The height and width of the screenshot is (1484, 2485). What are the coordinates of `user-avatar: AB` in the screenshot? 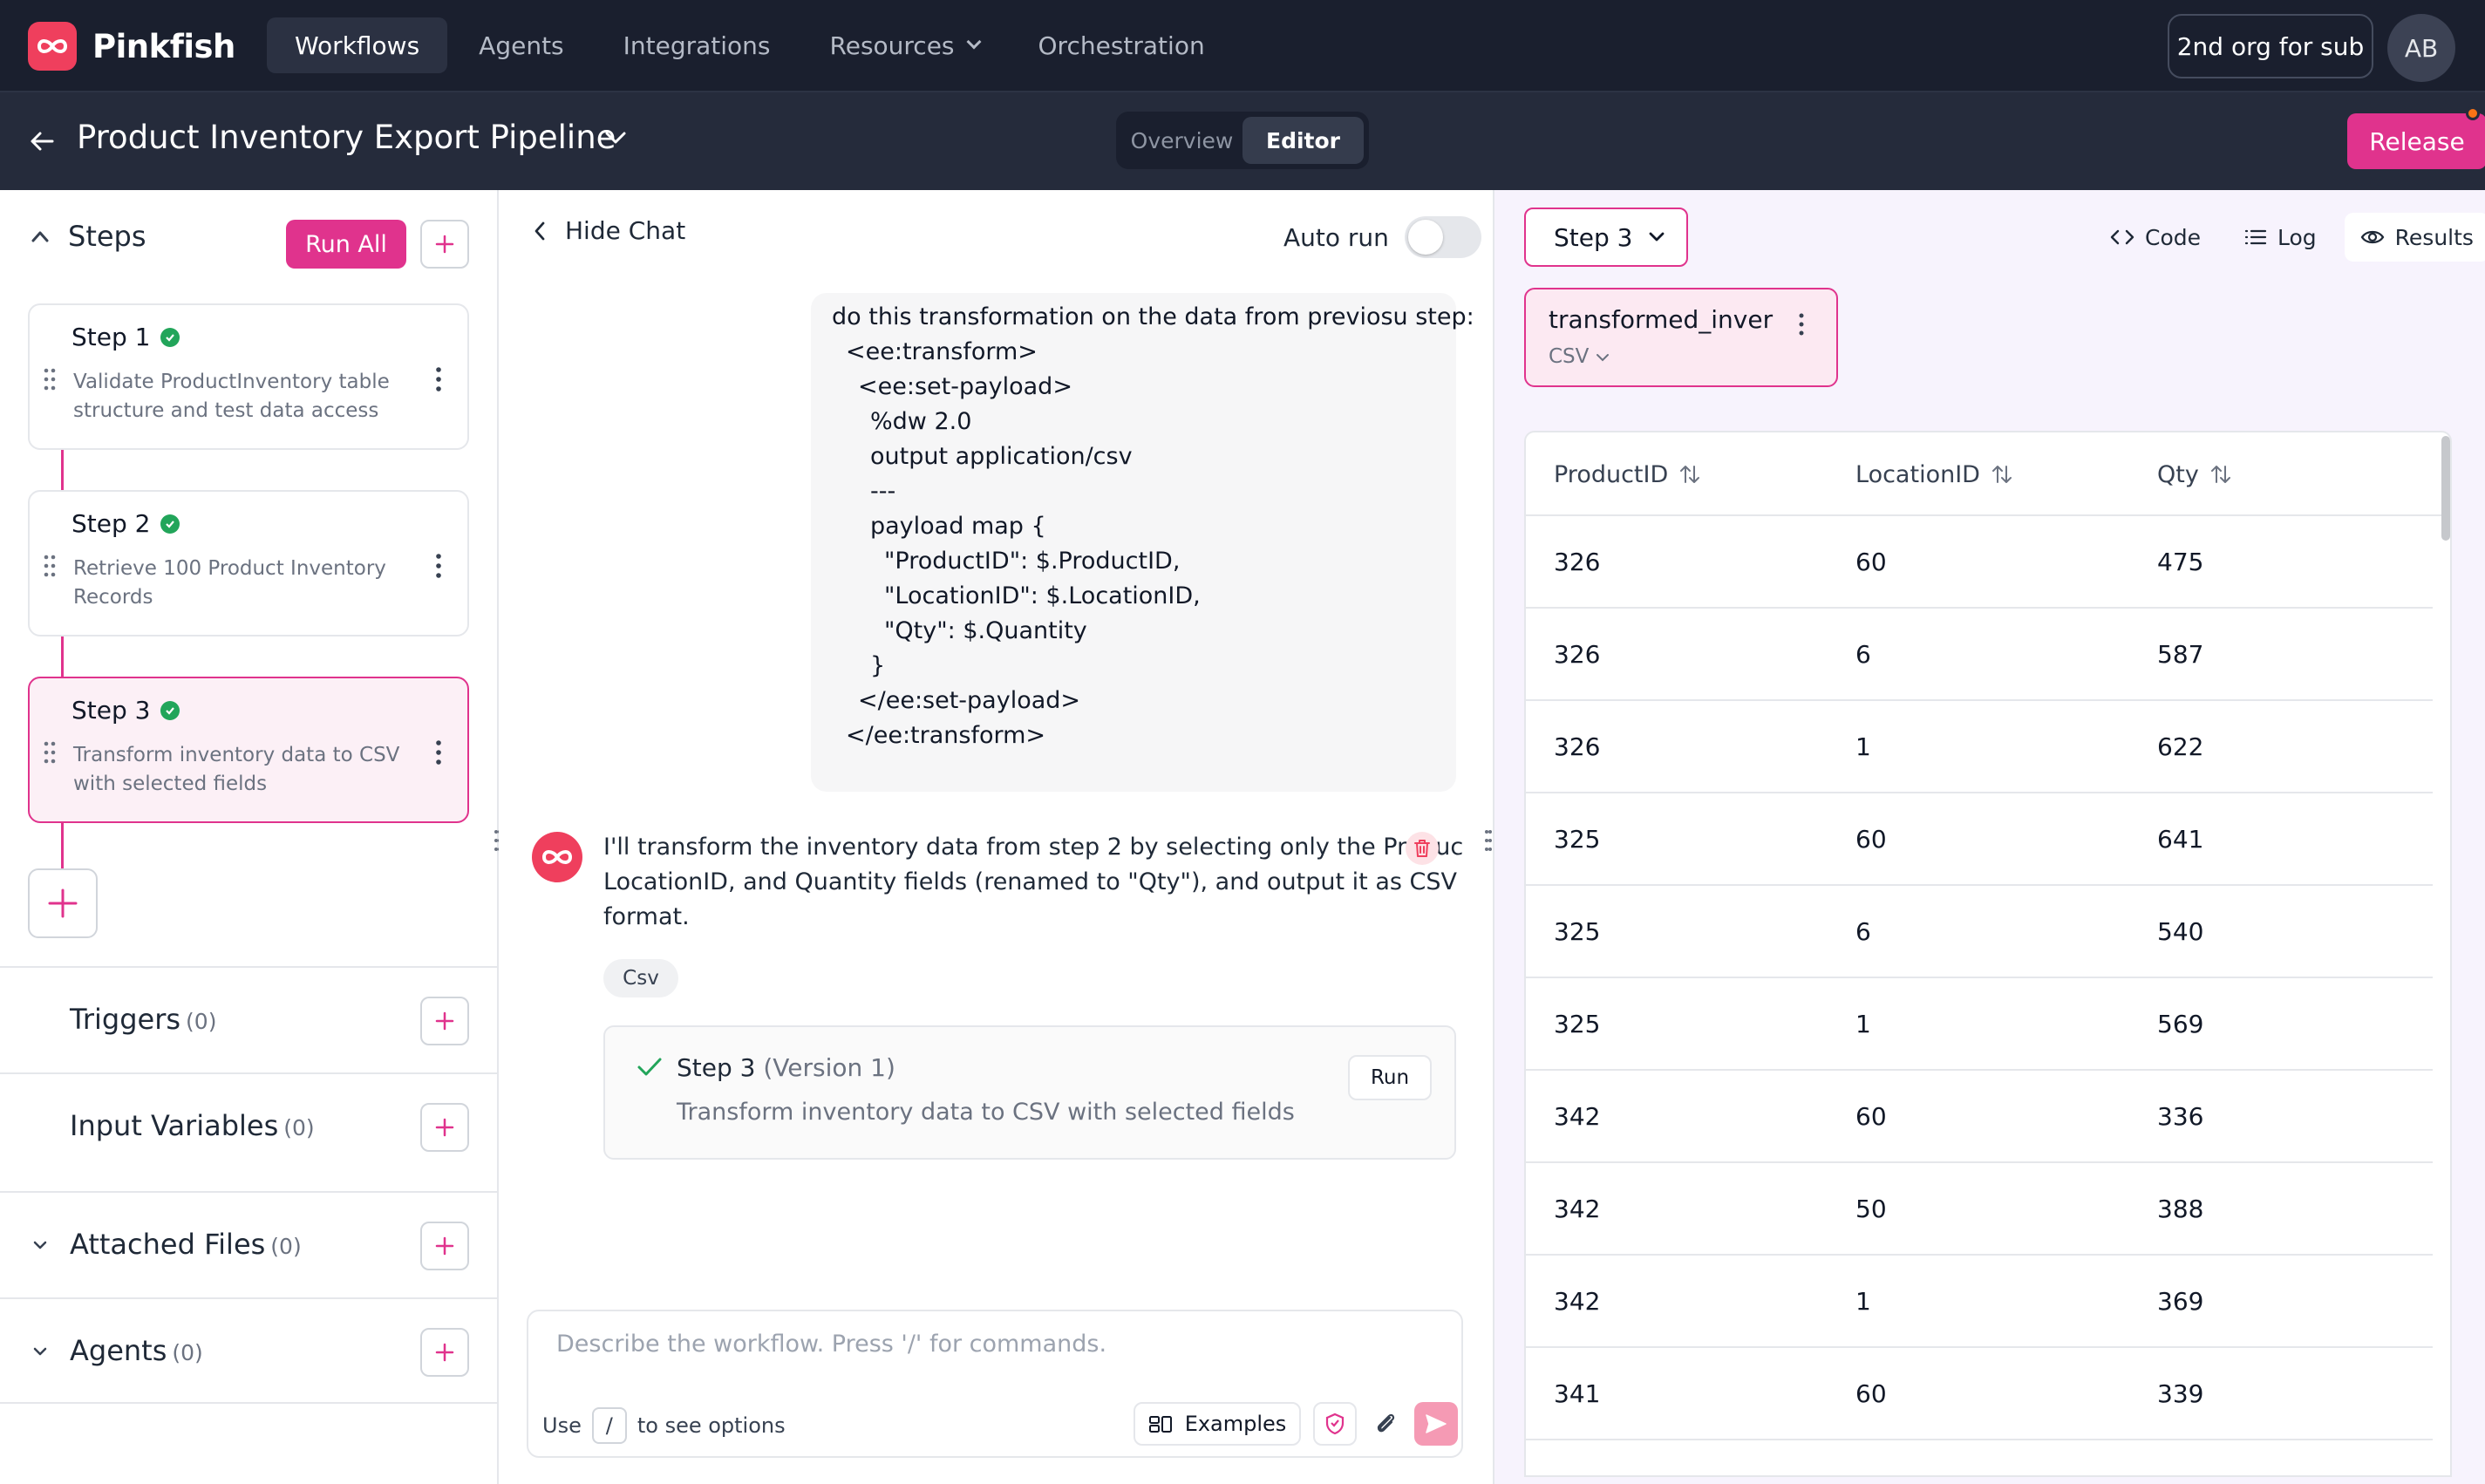 It's located at (2421, 48).